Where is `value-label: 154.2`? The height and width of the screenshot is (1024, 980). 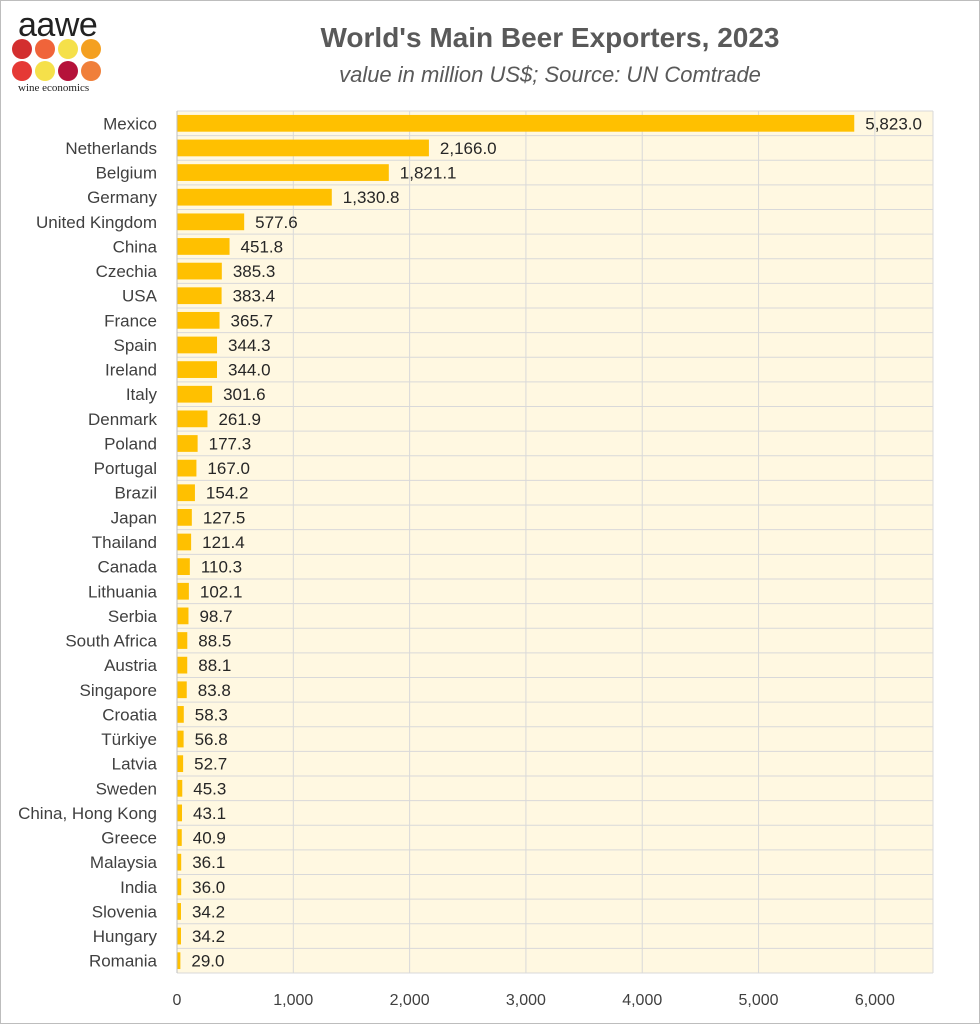 value-label: 154.2 is located at coordinates (227, 493).